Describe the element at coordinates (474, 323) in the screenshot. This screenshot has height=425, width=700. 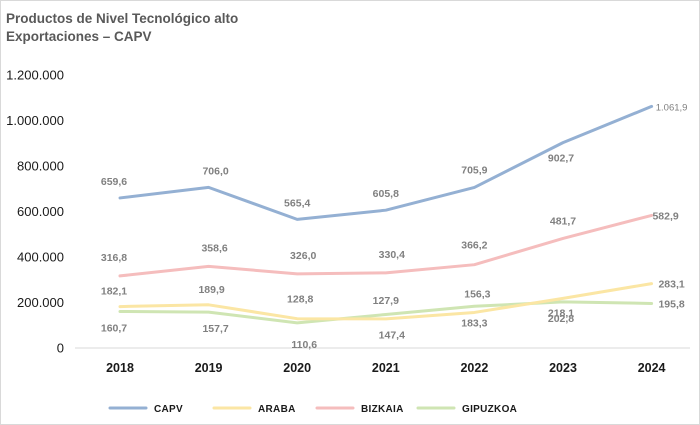
I see `data-label-gipuzkoa: 183,3` at that location.